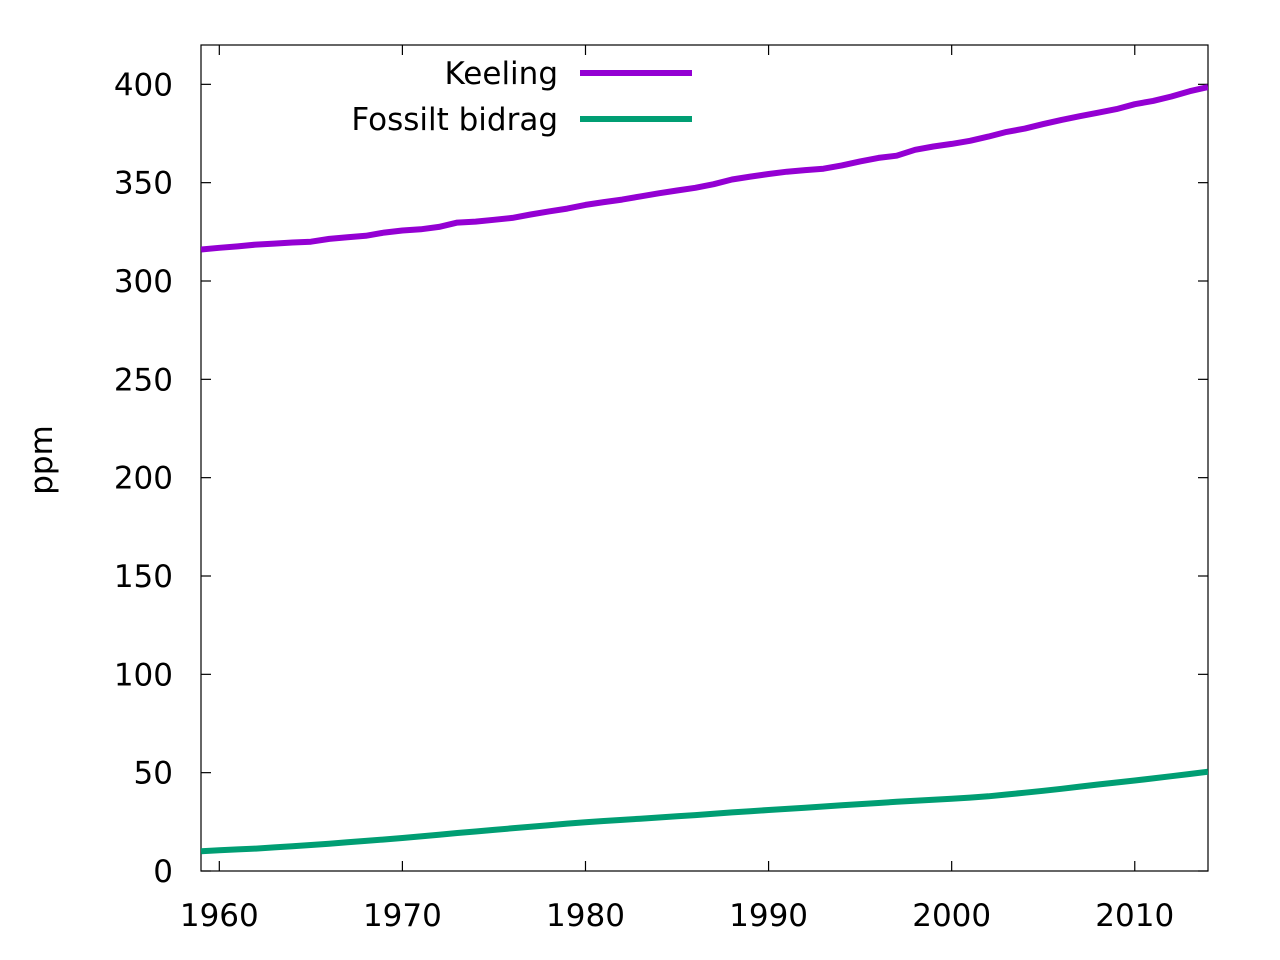 The height and width of the screenshot is (960, 1280). What do you see at coordinates (704, 168) in the screenshot?
I see `series-line-keeling` at bounding box center [704, 168].